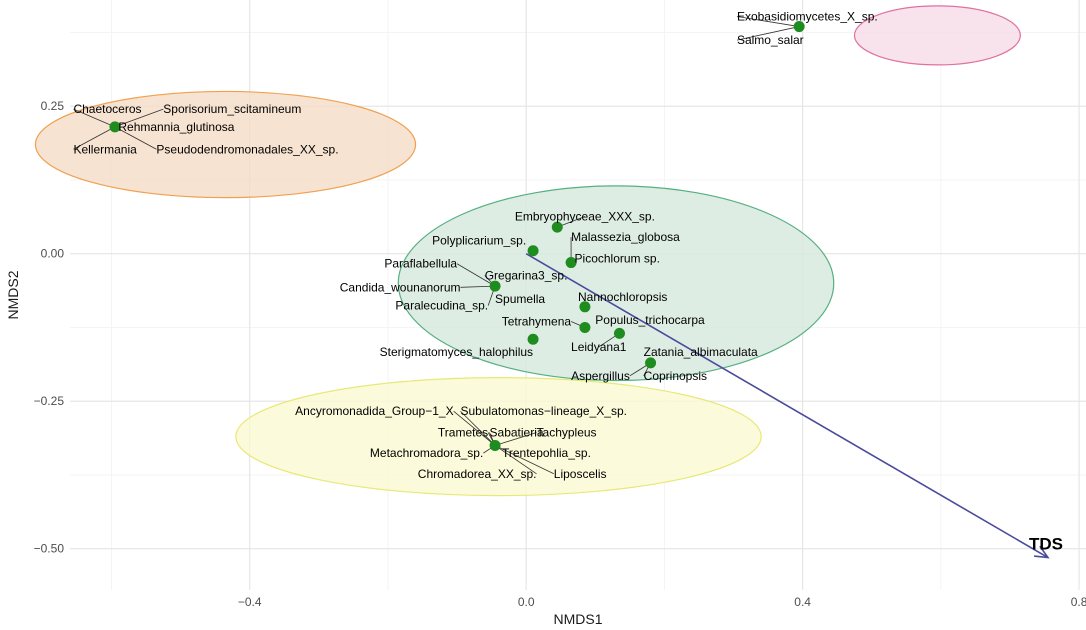 Image resolution: width=1086 pixels, height=630 pixels. What do you see at coordinates (807, 17) in the screenshot?
I see `point-label: Exobasidiomycetes_X_sp.` at bounding box center [807, 17].